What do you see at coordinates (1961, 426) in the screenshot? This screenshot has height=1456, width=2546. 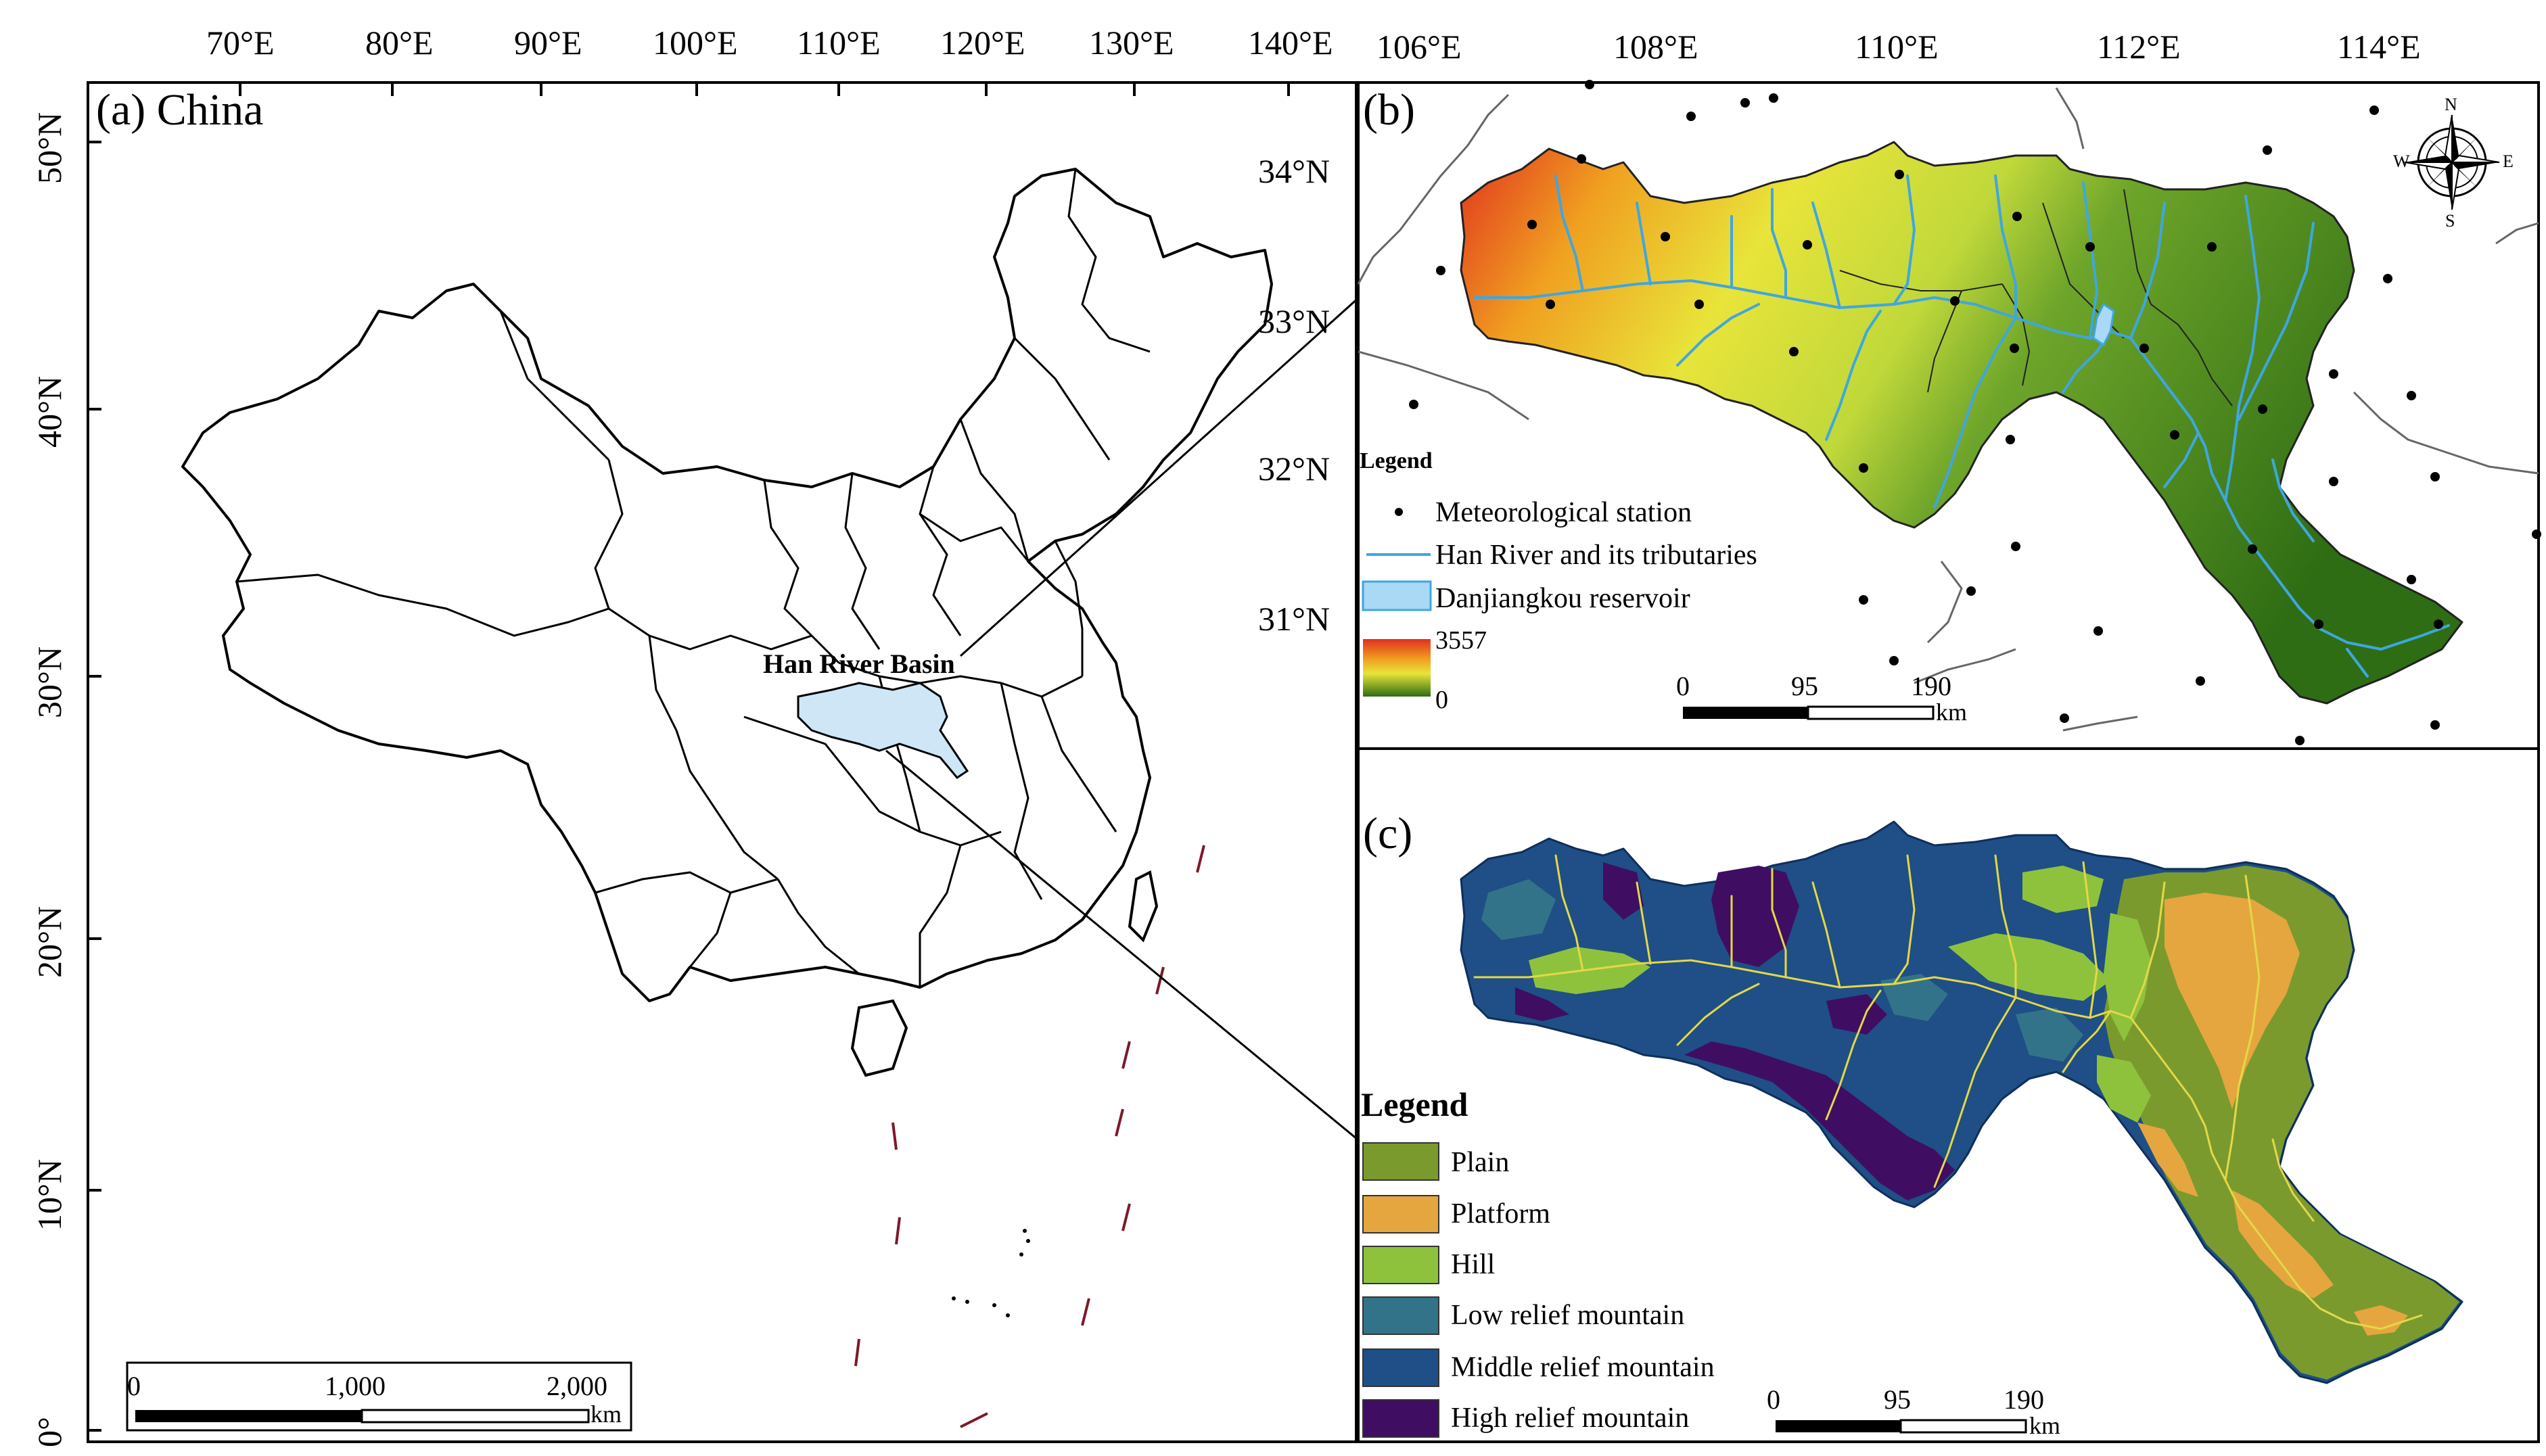 I see `panel-b-rivers` at bounding box center [1961, 426].